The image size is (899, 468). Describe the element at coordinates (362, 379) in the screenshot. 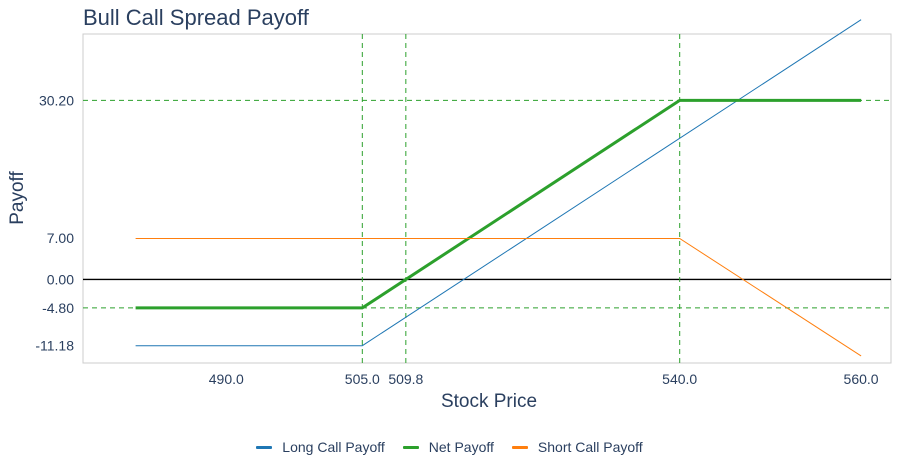

I see `x-tick-label: 505.0` at that location.